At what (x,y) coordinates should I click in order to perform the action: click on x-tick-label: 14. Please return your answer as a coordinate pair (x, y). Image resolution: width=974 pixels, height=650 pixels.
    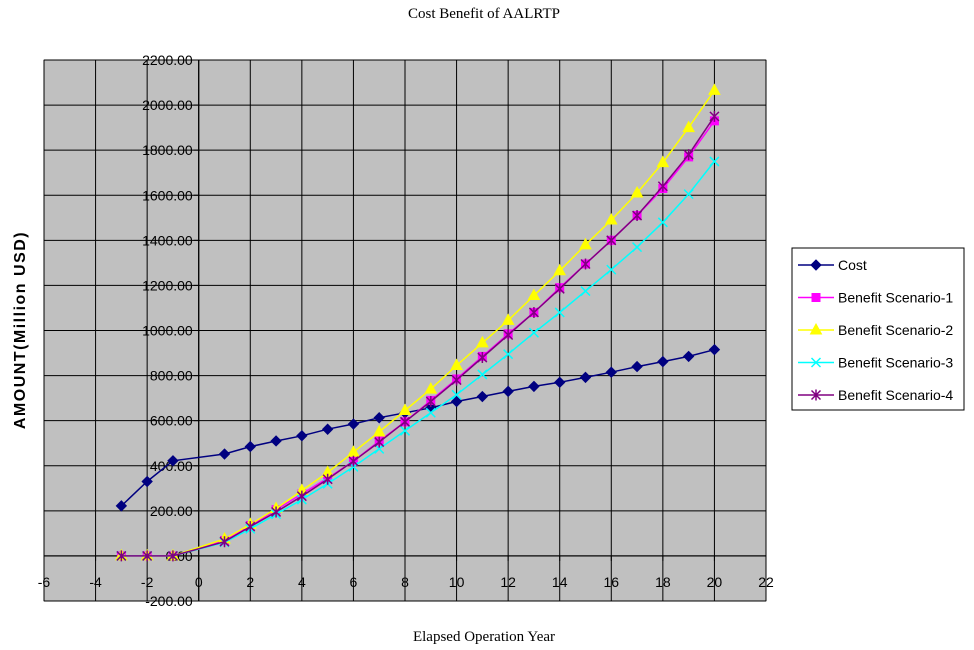
    Looking at the image, I should click on (560, 582).